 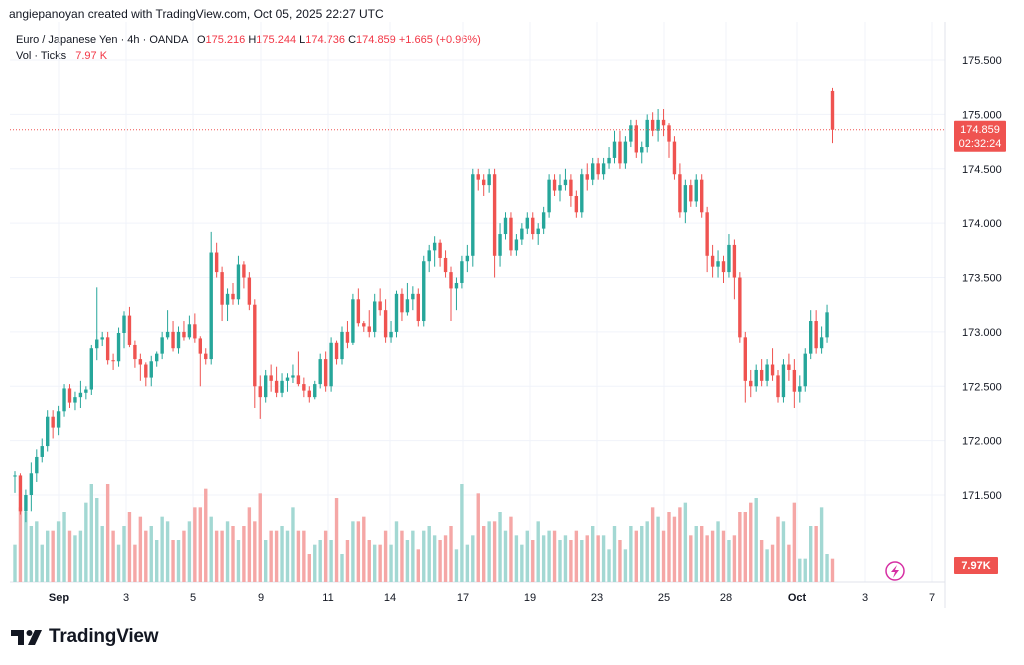 What do you see at coordinates (982, 442) in the screenshot?
I see `y-tick-label: 172.000` at bounding box center [982, 442].